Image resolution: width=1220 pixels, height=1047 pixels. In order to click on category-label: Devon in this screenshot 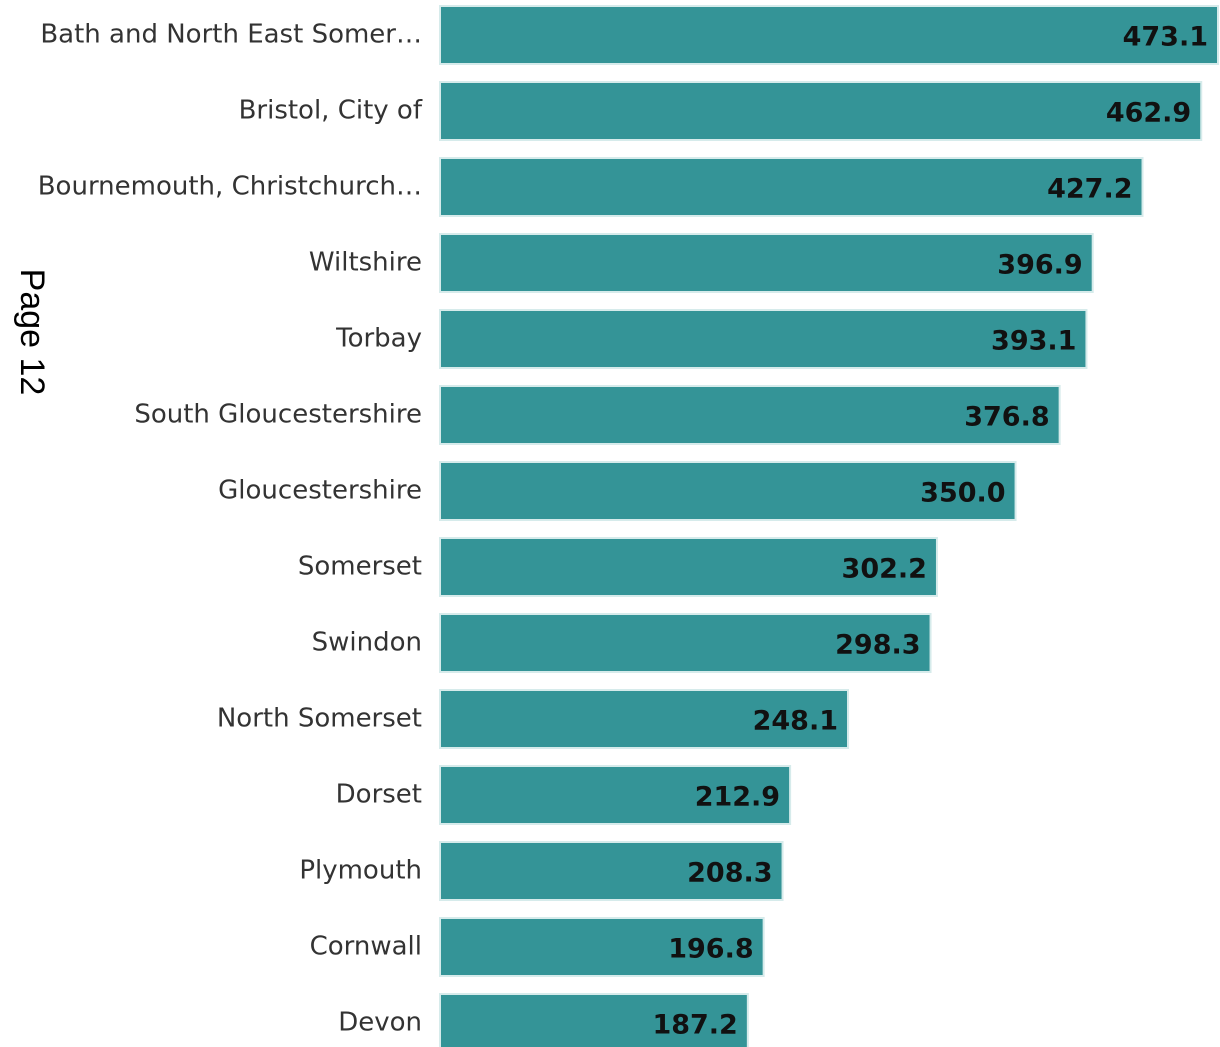, I will do `click(380, 1023)`.